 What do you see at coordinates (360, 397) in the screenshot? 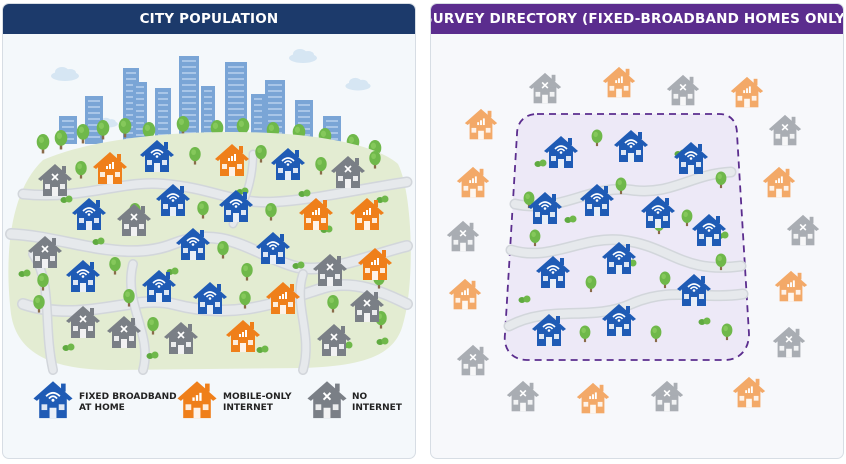
I see `legend-none-line1: NO` at bounding box center [360, 397].